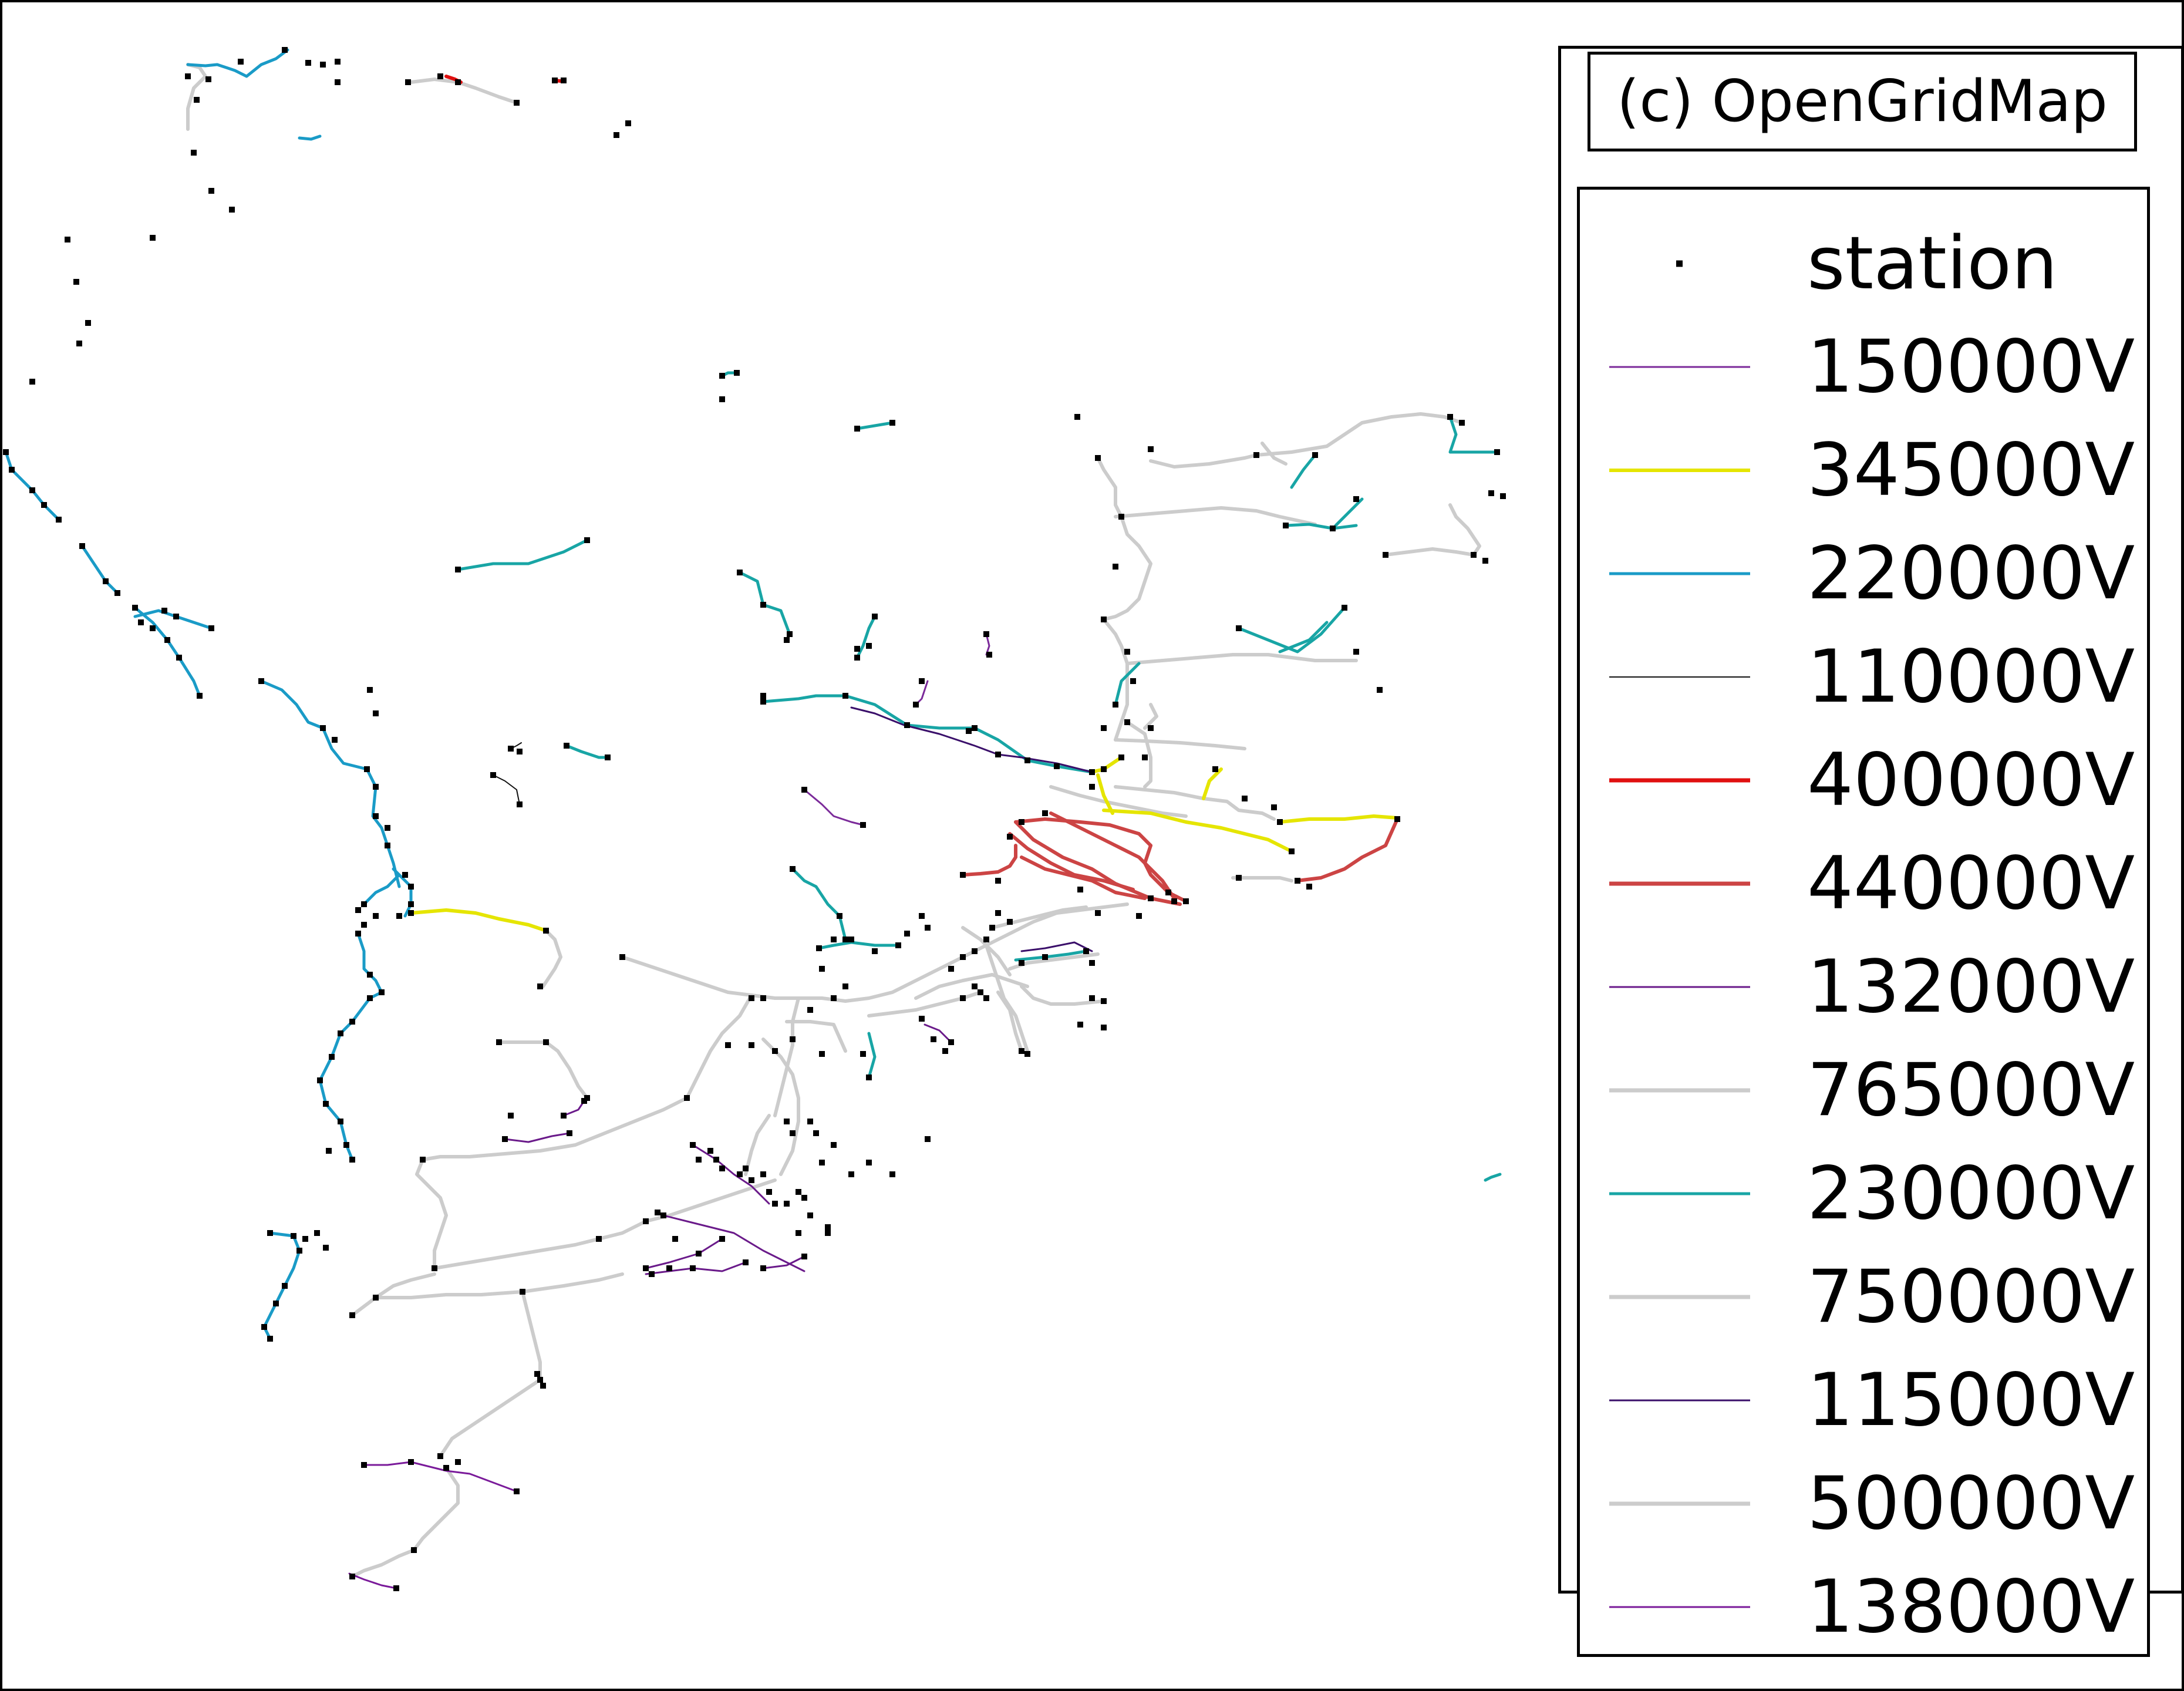  I want to click on line-230000v, so click(819, 904).